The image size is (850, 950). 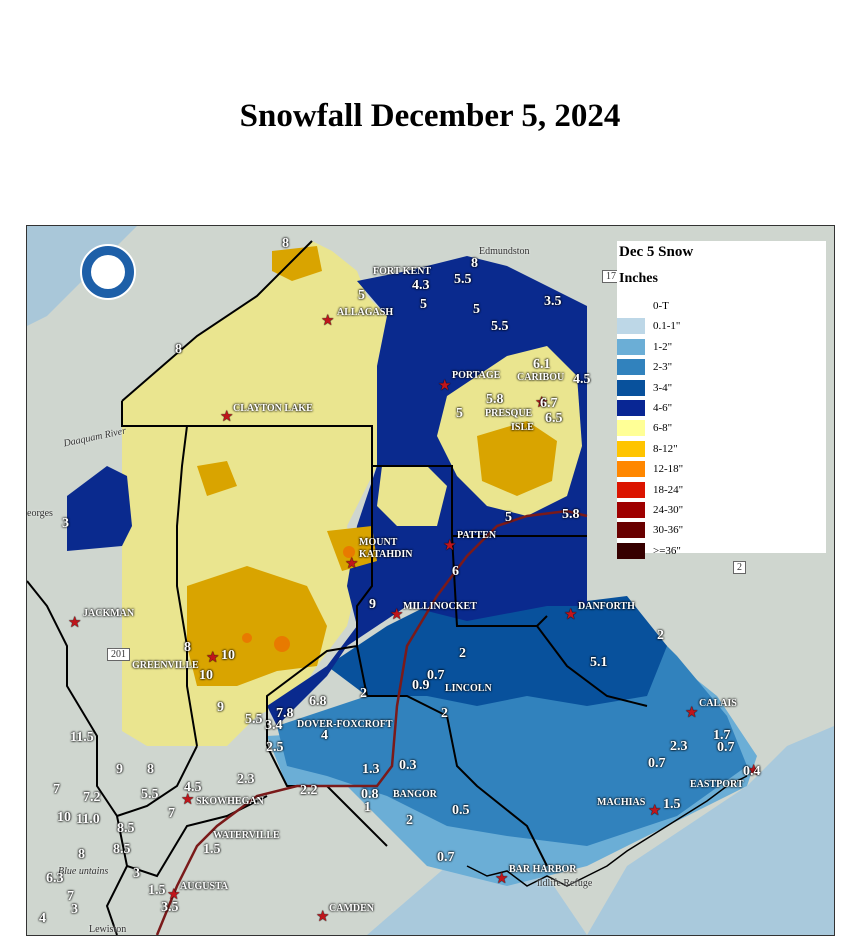 I want to click on legend-label: 24-30", so click(x=668, y=510).